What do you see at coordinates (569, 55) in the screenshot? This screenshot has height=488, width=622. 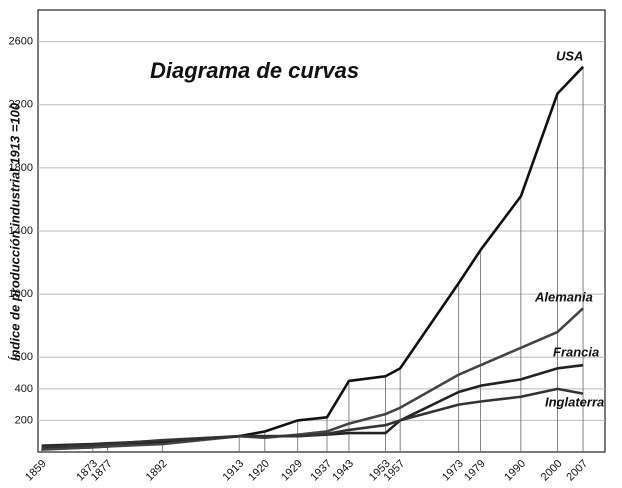 I see `series-label: USA` at bounding box center [569, 55].